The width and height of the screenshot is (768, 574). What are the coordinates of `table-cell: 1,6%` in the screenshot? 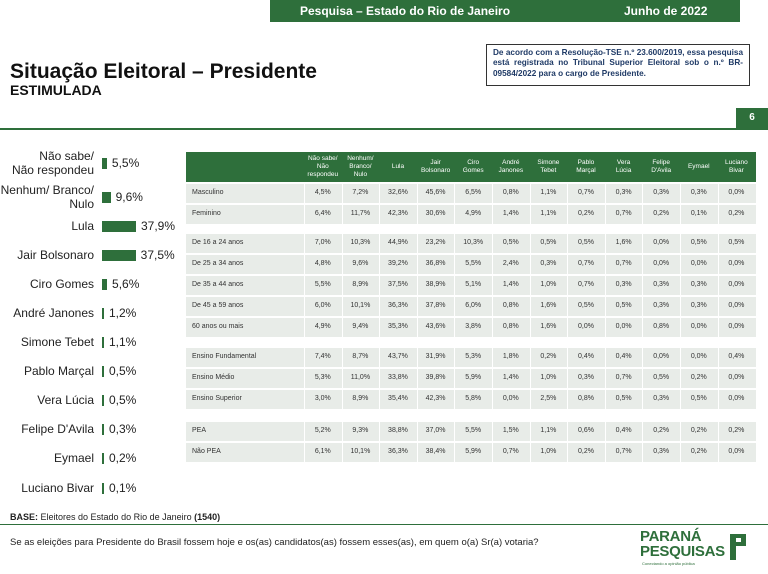 It's located at (623, 242).